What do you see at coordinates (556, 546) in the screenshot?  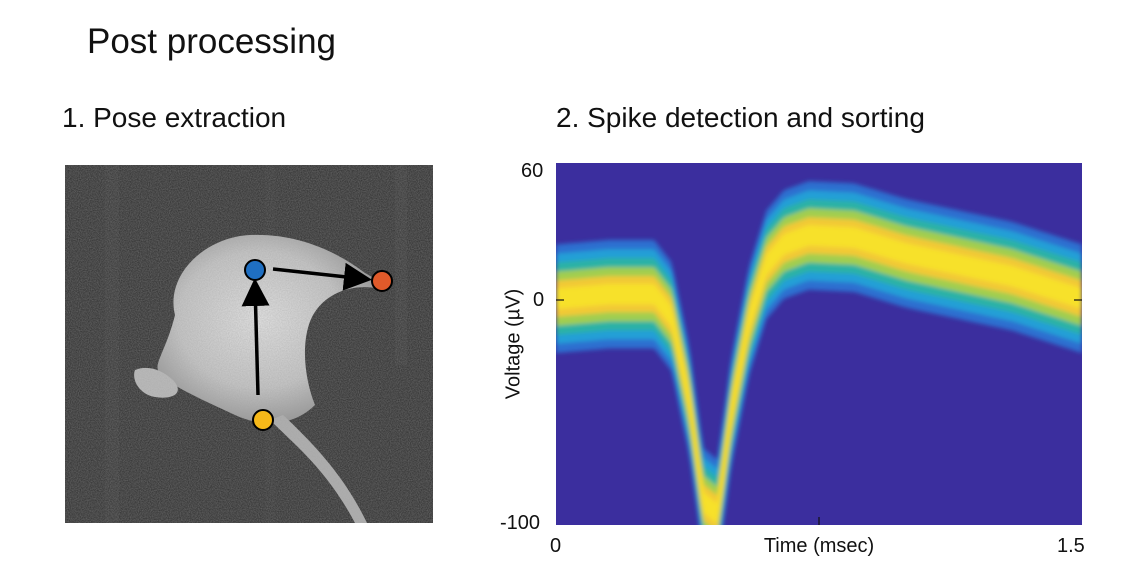 I see `x-tick-0: 0` at bounding box center [556, 546].